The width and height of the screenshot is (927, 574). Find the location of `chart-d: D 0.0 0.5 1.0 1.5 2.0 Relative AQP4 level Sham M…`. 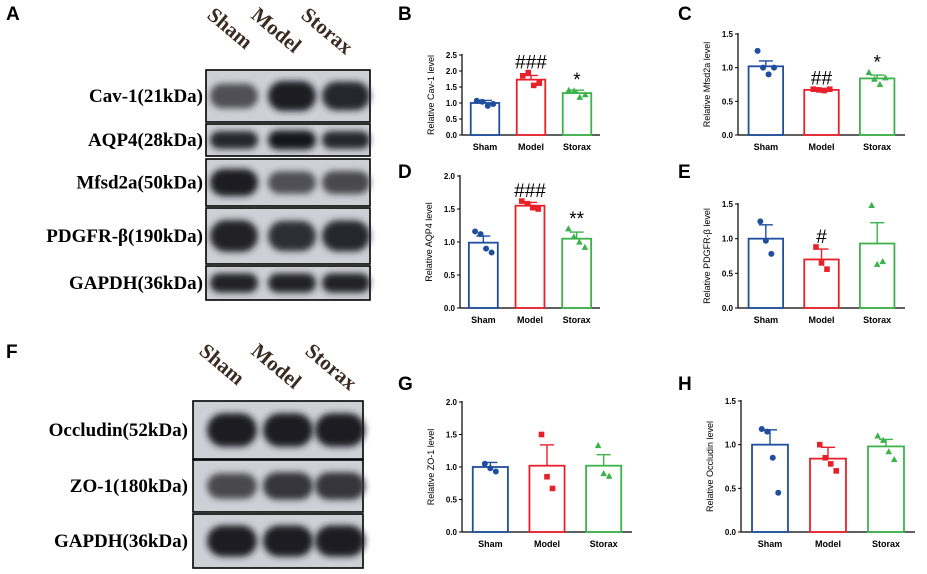

chart-d: D 0.0 0.5 1.0 1.5 2.0 Relative AQP4 level Sham M… is located at coordinates (499, 243).